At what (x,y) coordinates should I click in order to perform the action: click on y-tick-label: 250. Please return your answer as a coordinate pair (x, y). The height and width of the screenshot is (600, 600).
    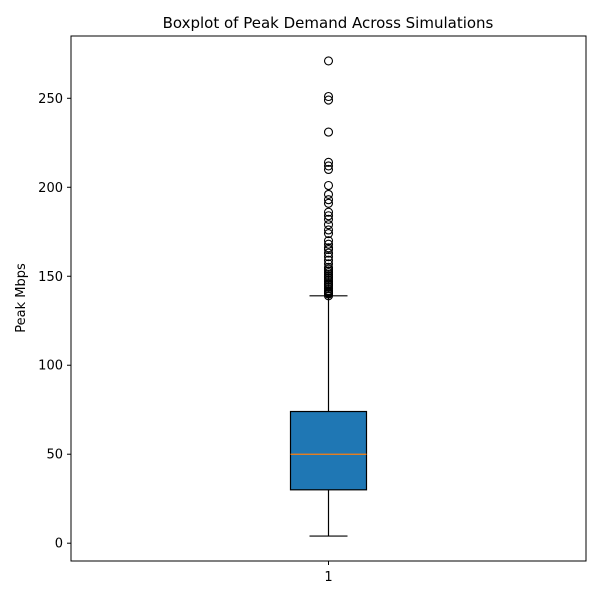
    Looking at the image, I should click on (50, 99).